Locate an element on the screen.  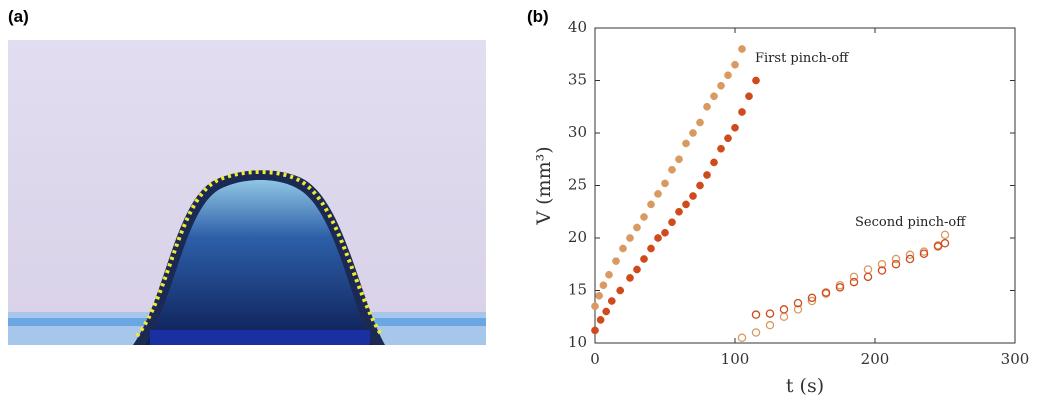
y-tick-label: 40 is located at coordinates (577, 27).